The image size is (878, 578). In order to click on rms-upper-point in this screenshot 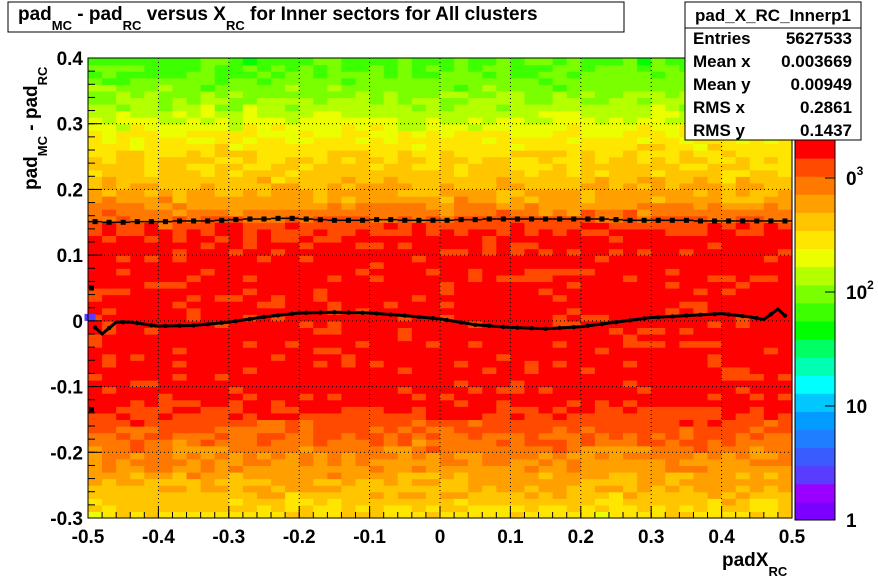, I will do `click(644, 220)`.